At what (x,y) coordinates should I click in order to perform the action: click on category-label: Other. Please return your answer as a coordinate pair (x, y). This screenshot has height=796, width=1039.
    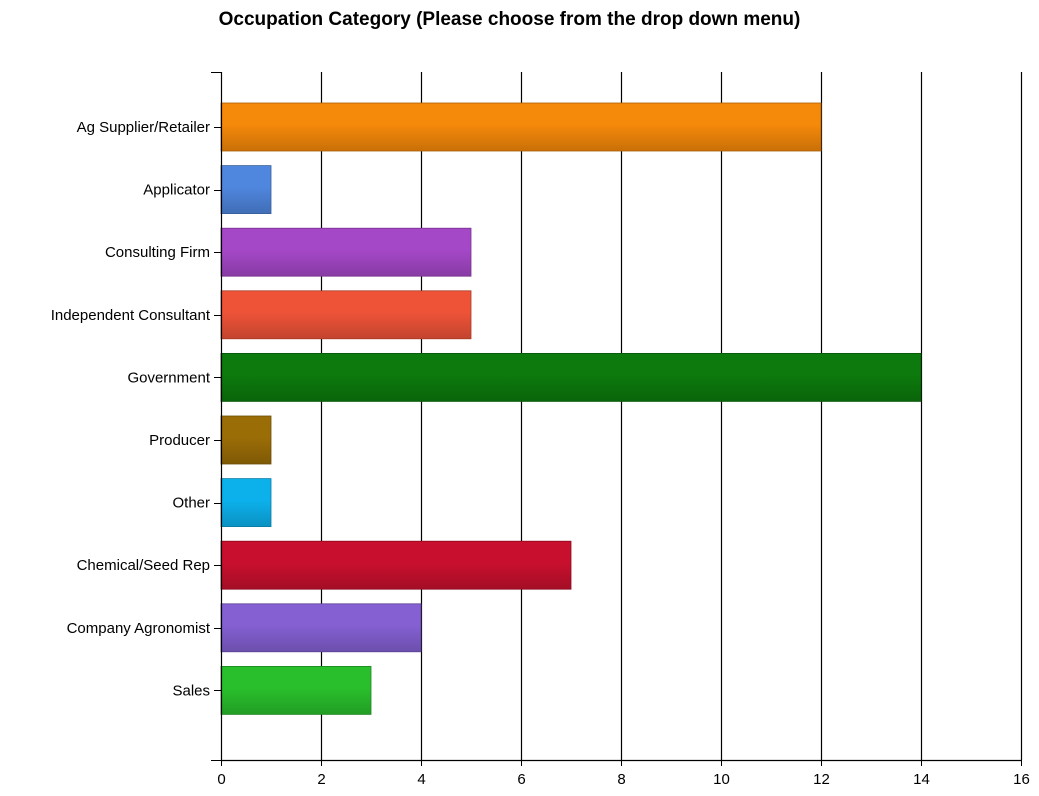
    Looking at the image, I should click on (191, 503).